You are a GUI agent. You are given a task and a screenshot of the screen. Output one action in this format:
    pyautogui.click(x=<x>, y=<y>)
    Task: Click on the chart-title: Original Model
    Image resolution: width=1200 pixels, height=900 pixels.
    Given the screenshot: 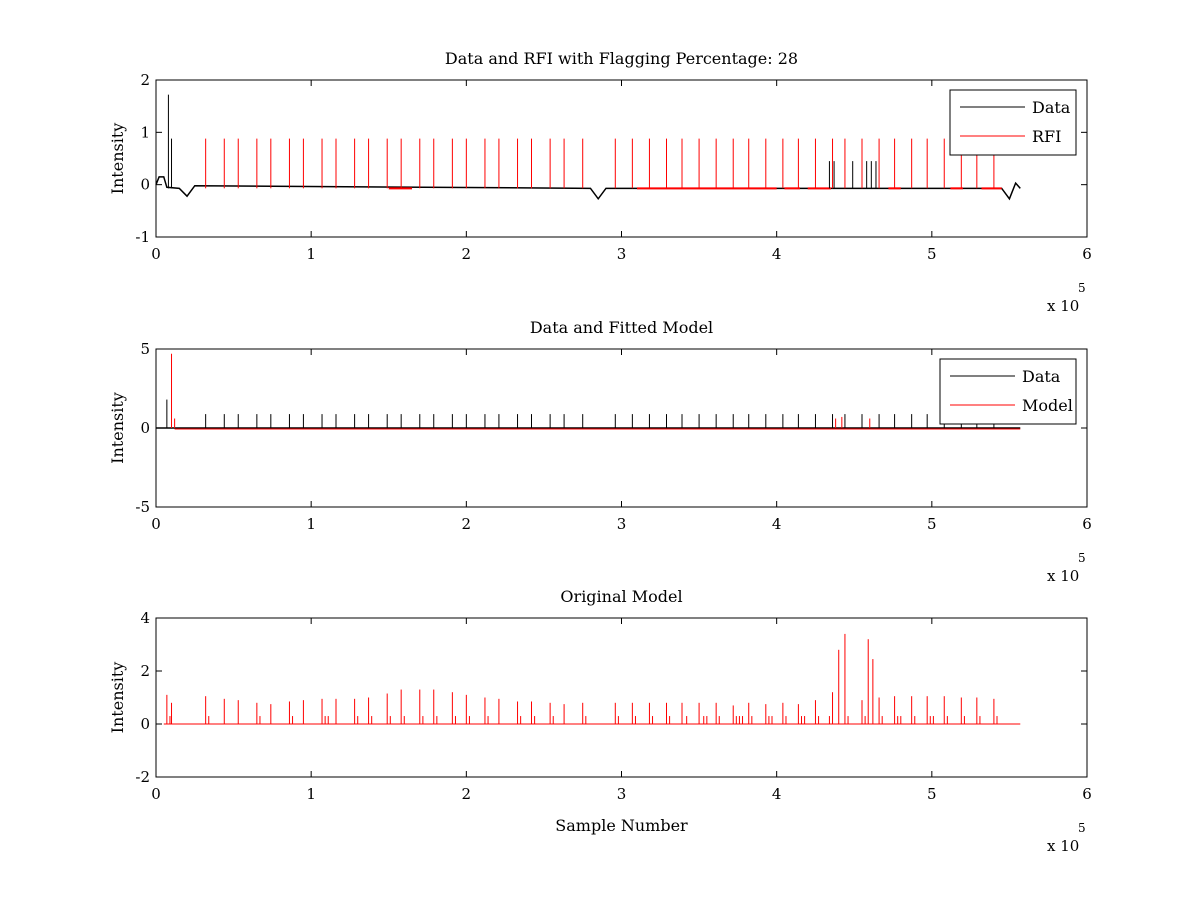 What is the action you would take?
    pyautogui.click(x=621, y=596)
    